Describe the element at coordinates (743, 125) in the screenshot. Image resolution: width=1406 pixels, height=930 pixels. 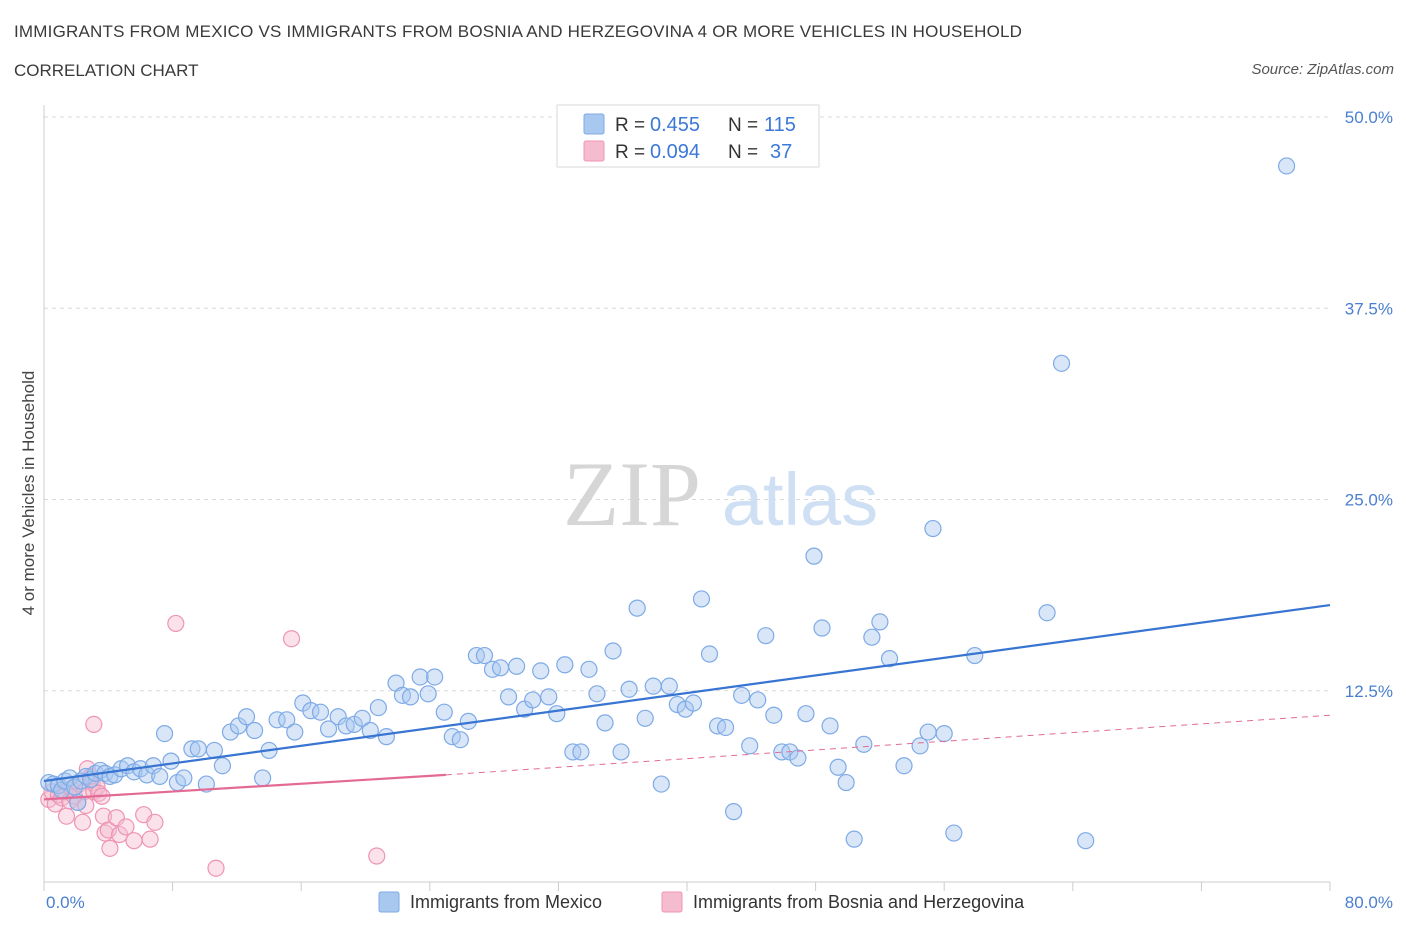
I see `legend-n-label-mexico: N =` at that location.